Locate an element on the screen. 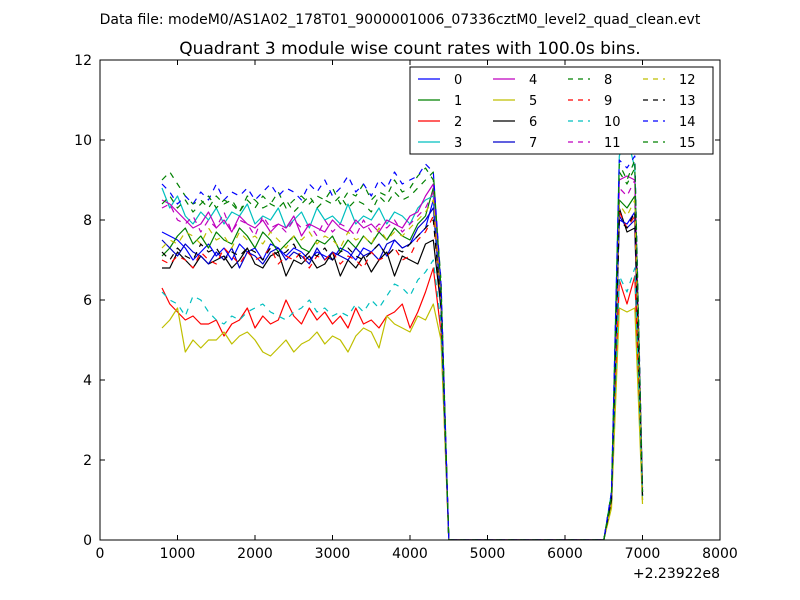 Image resolution: width=800 pixels, height=600 pixels. x-tick-label: 1000 is located at coordinates (178, 554).